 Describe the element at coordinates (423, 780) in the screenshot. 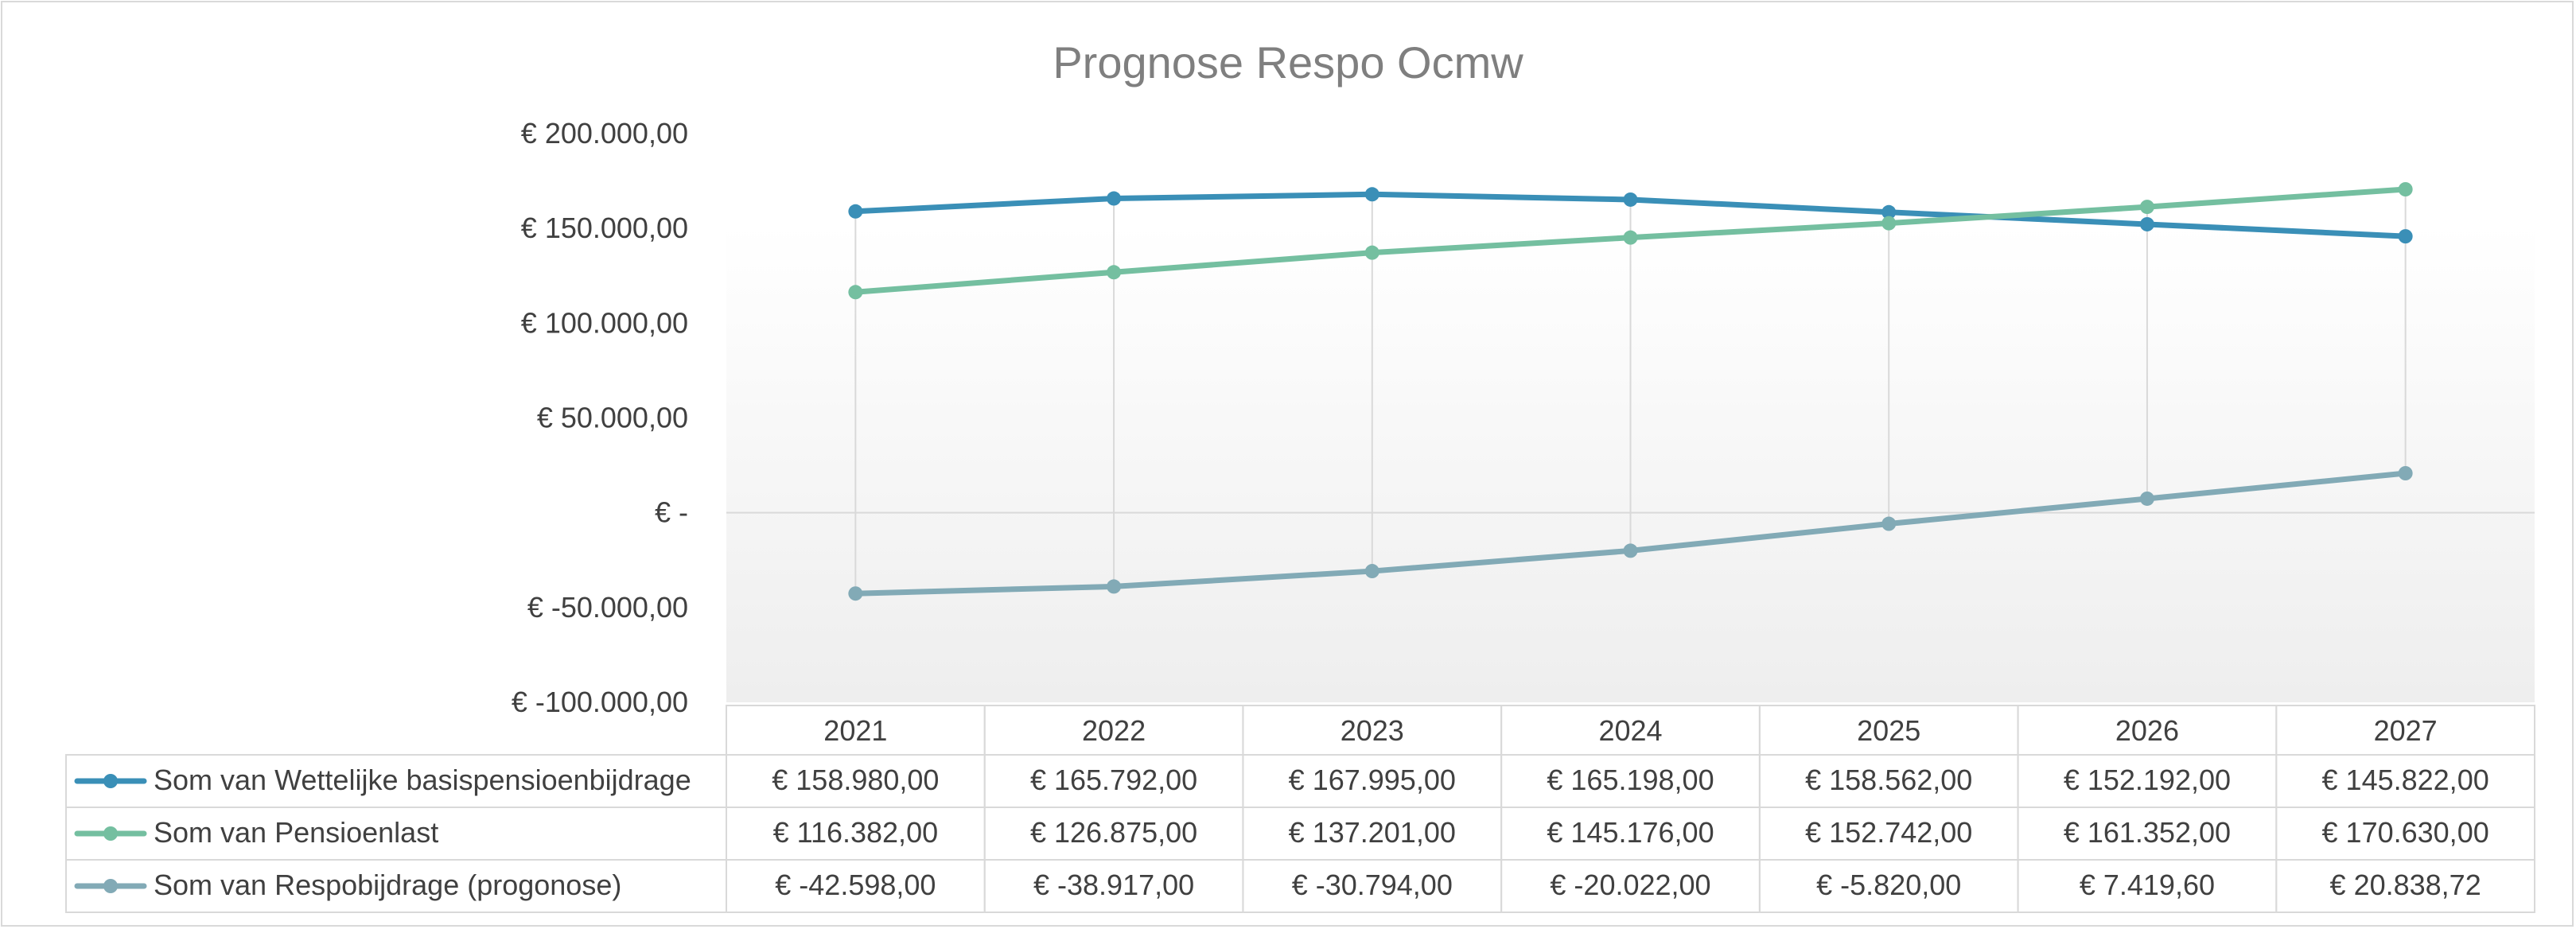

I see `legend-label: Som van Wettelijke basispensioenbijdrage` at that location.